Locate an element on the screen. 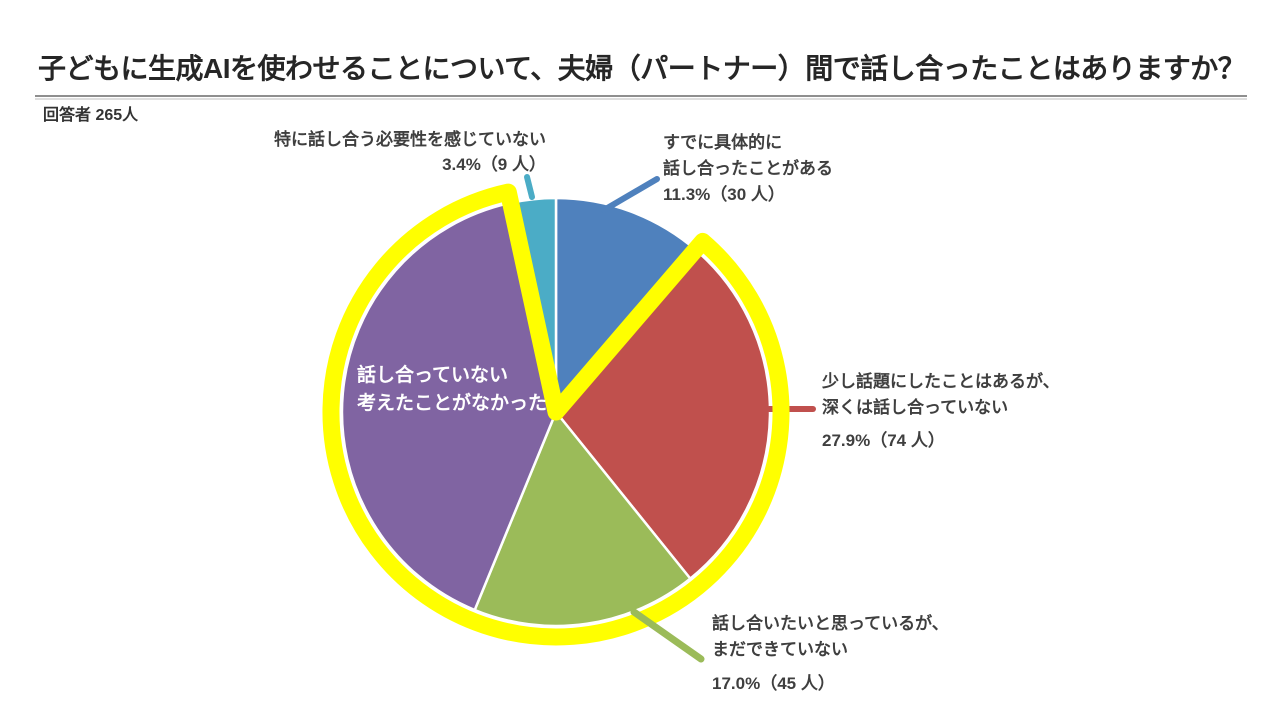  callout-label: 話し合ったことがある is located at coordinates (748, 168).